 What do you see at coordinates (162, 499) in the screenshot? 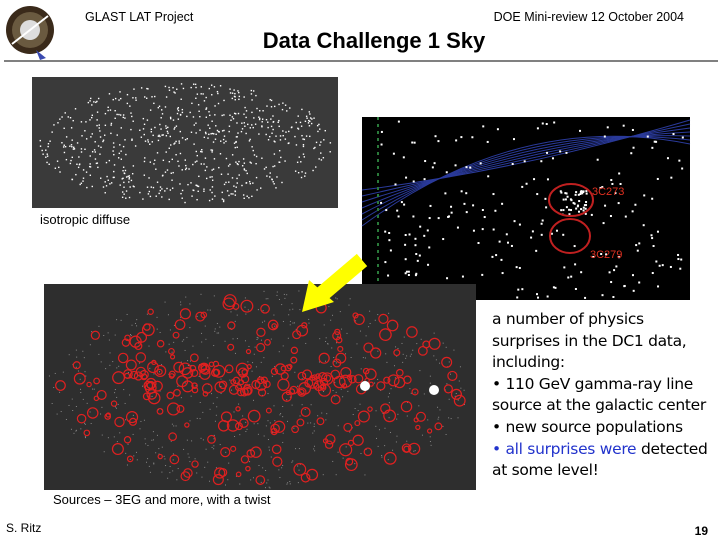
I see `sources-caption: Sources – 3EG and more, with a twist` at bounding box center [162, 499].